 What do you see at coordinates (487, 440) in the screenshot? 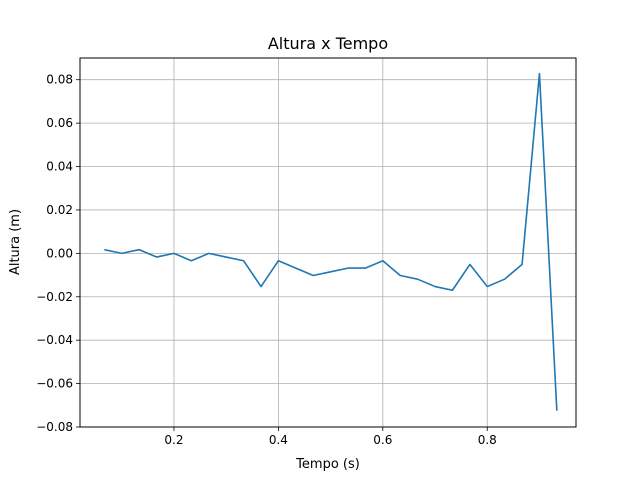
I see `x-tick-label: 0.8` at bounding box center [487, 440].